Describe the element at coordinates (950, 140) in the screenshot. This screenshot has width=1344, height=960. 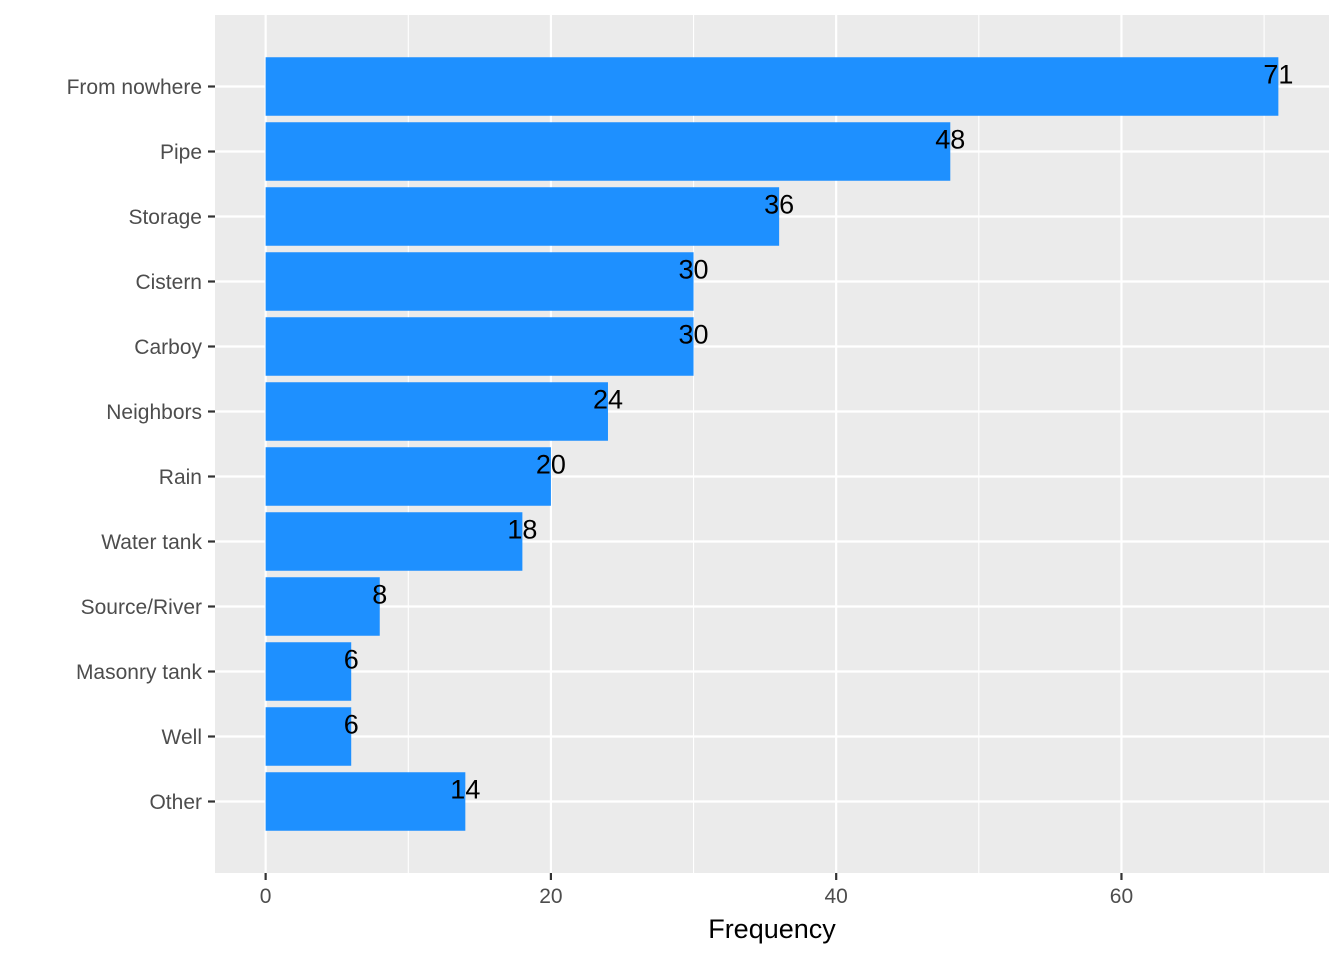
I see `data-label: 48` at that location.